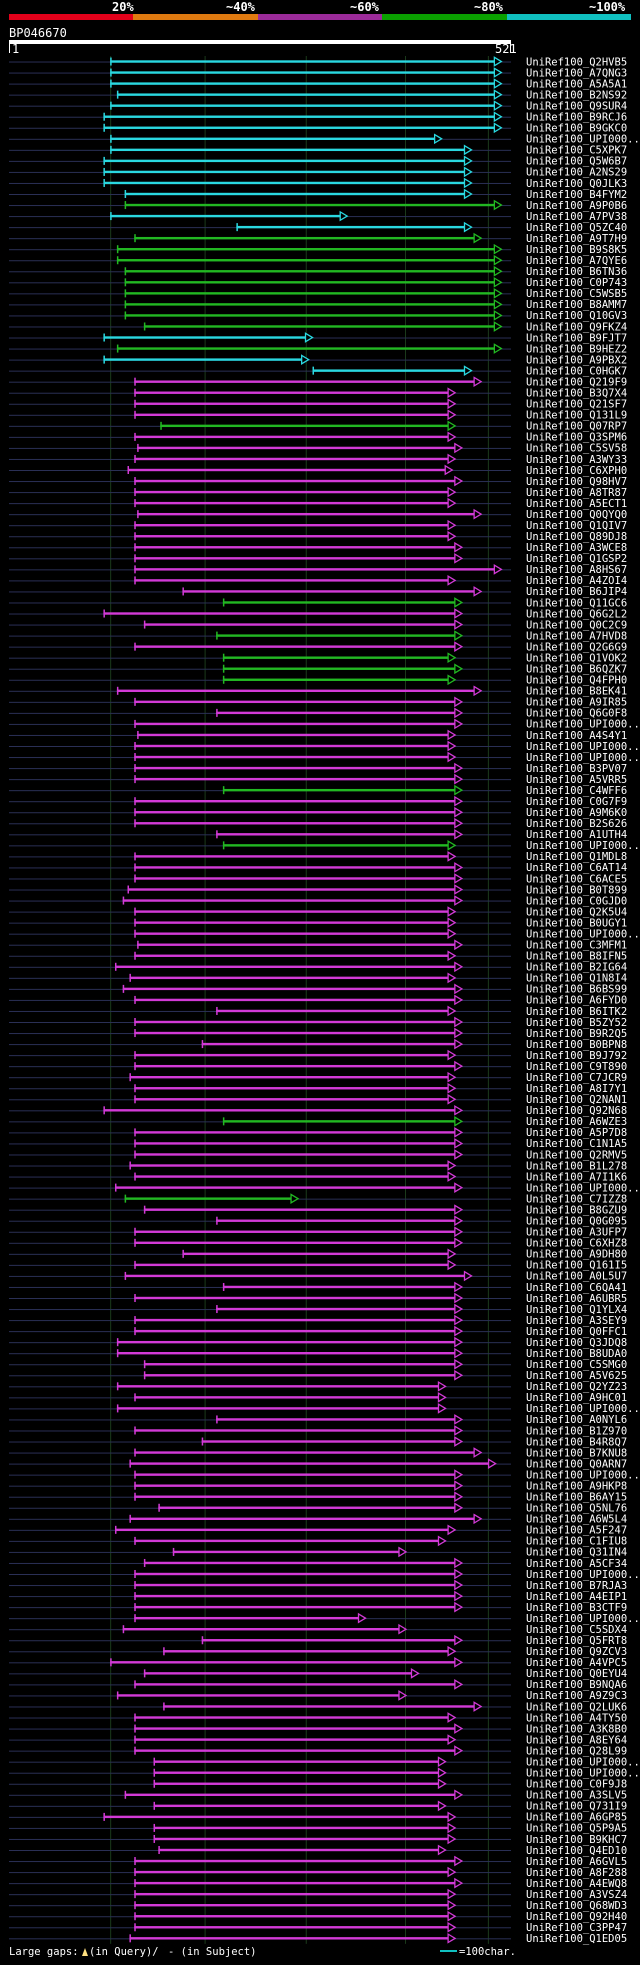 The image size is (640, 1965). What do you see at coordinates (576, 979) in the screenshot?
I see `hit-label: UniRef100_Q1N8I4` at bounding box center [576, 979].